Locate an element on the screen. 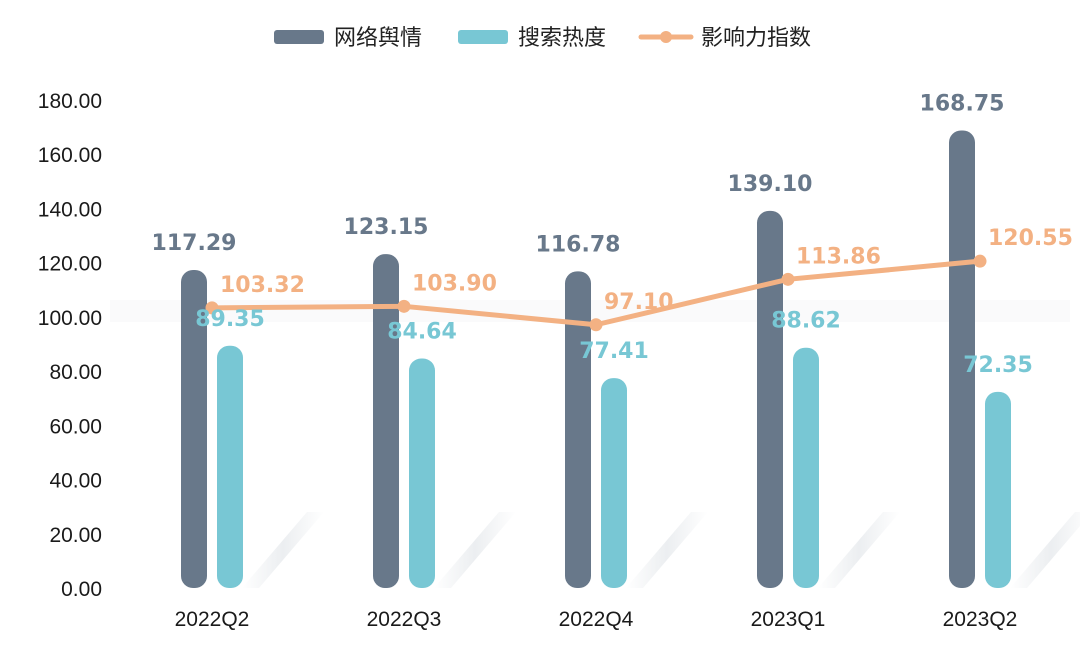 The image size is (1080, 658). data-label-1-4: 72.35 is located at coordinates (998, 365).